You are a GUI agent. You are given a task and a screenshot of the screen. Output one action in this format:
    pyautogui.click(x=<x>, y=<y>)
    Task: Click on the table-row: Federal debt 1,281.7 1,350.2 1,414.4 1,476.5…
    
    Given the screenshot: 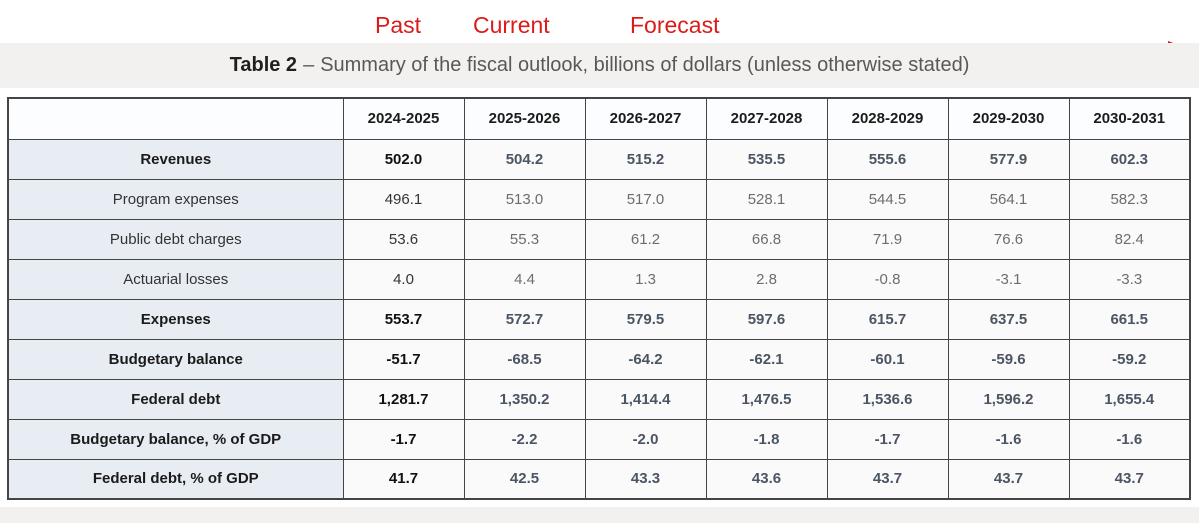 What is the action you would take?
    pyautogui.click(x=599, y=399)
    